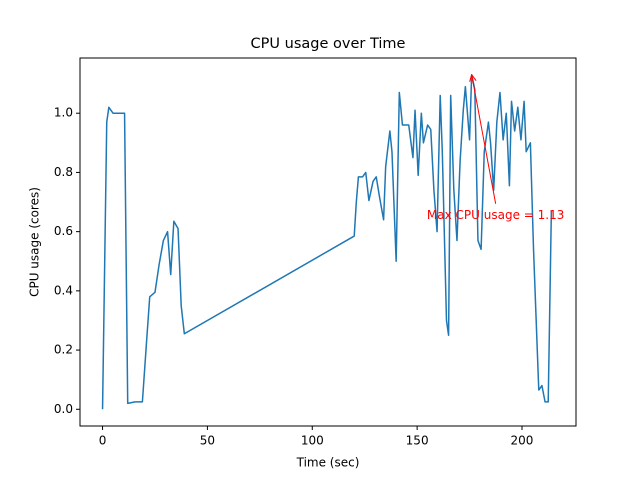 The width and height of the screenshot is (640, 480). I want to click on x-axis-label: Time (sec), so click(328, 463).